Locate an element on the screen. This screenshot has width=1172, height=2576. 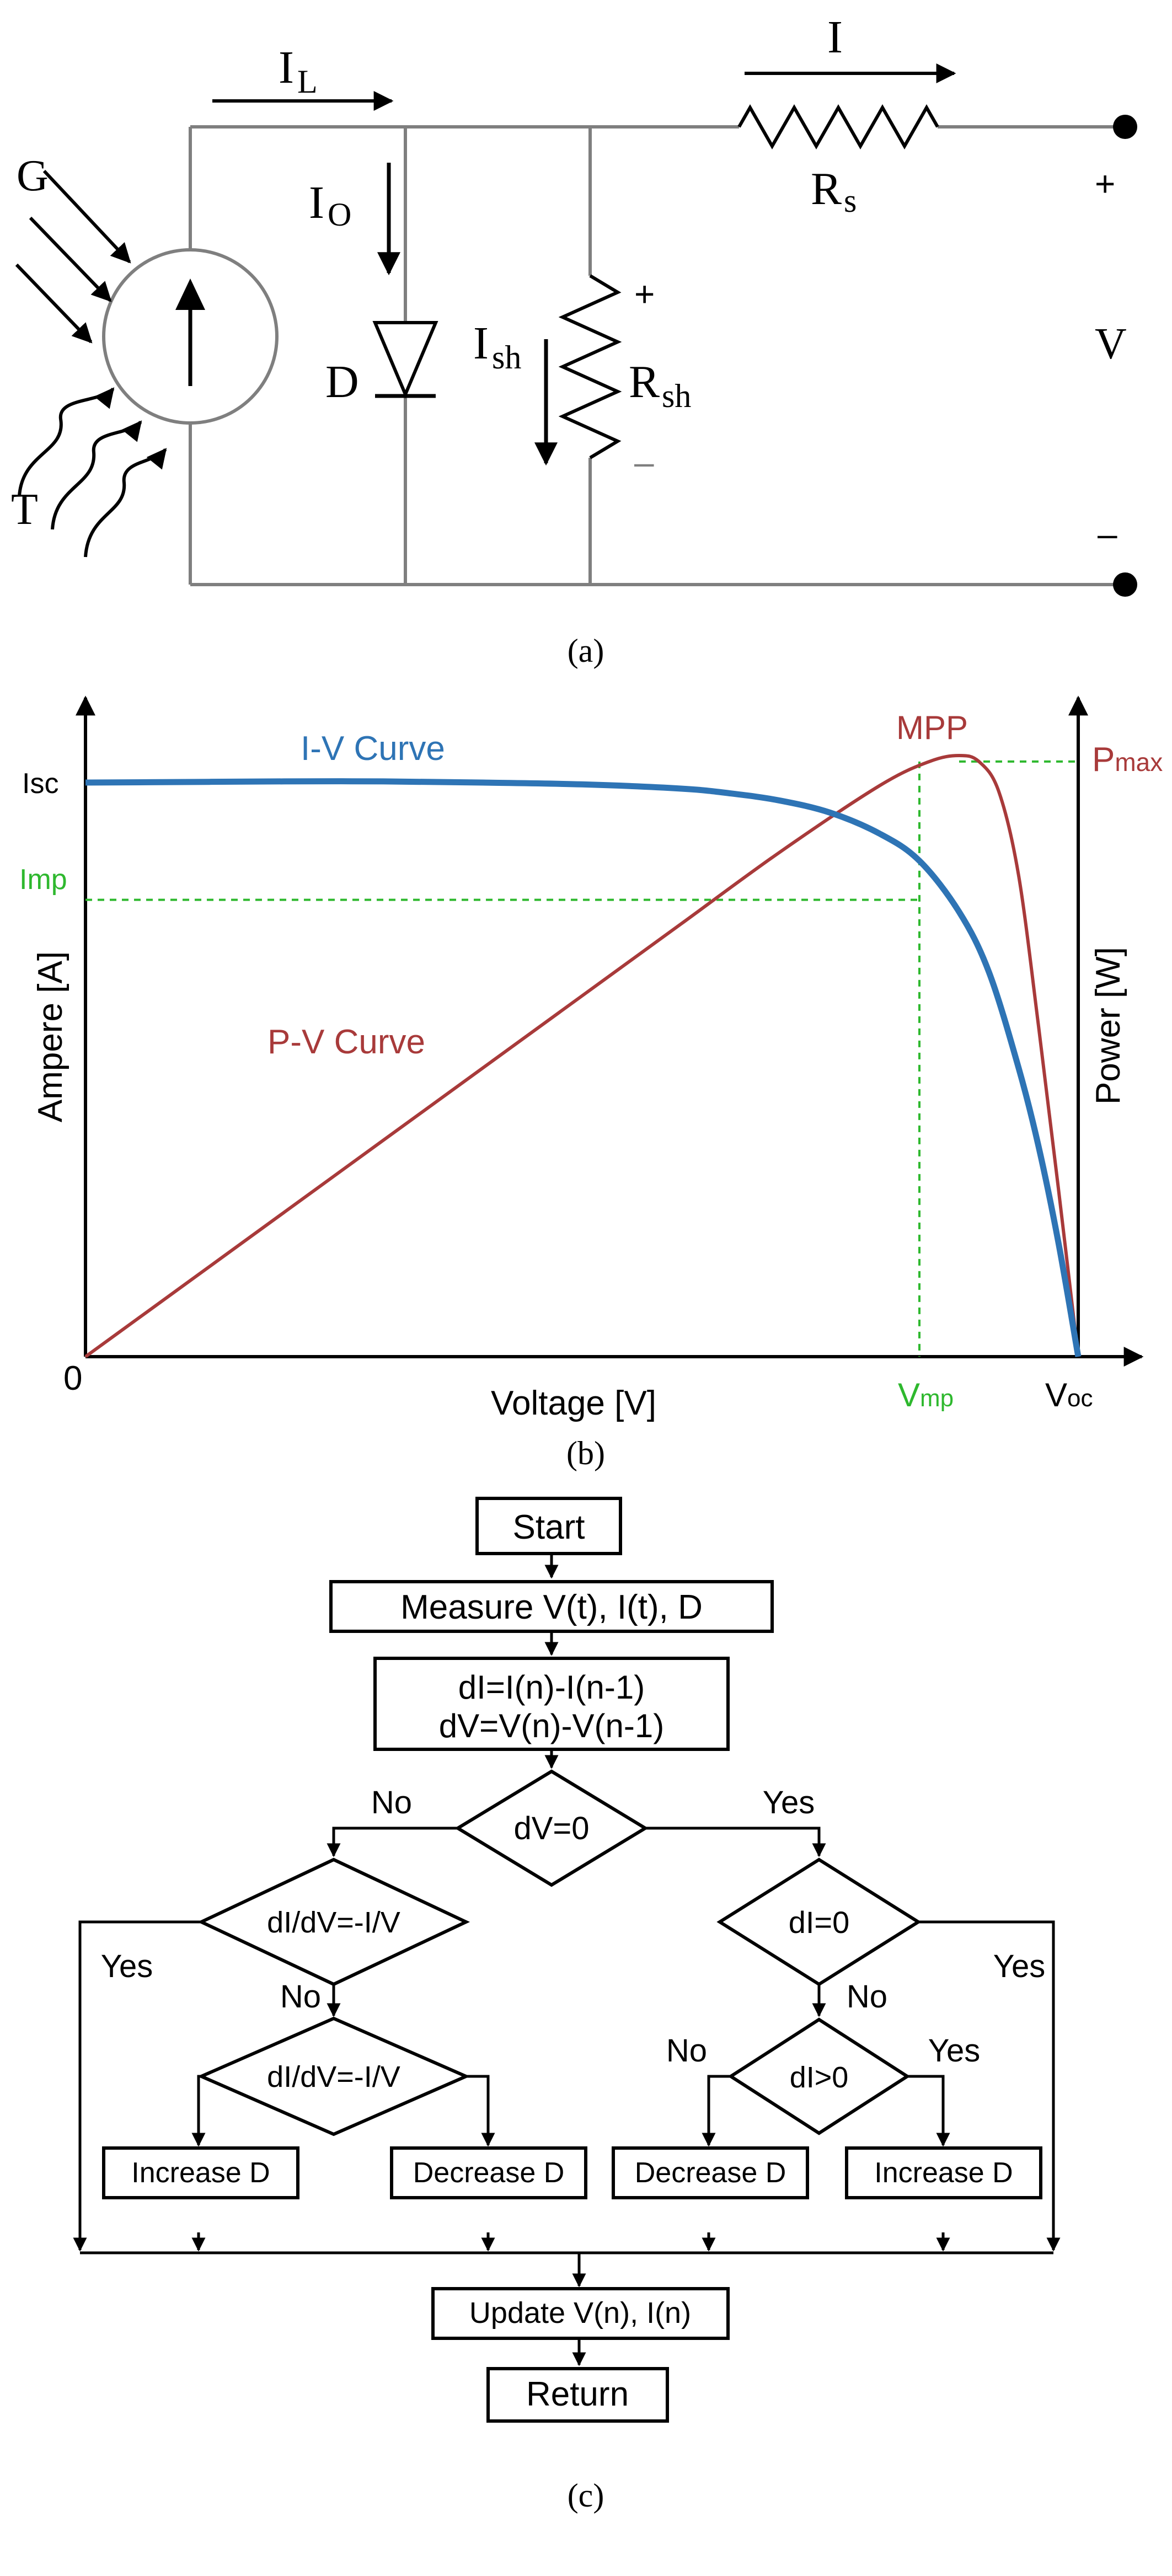
decision-digt0 is located at coordinates (819, 2076).